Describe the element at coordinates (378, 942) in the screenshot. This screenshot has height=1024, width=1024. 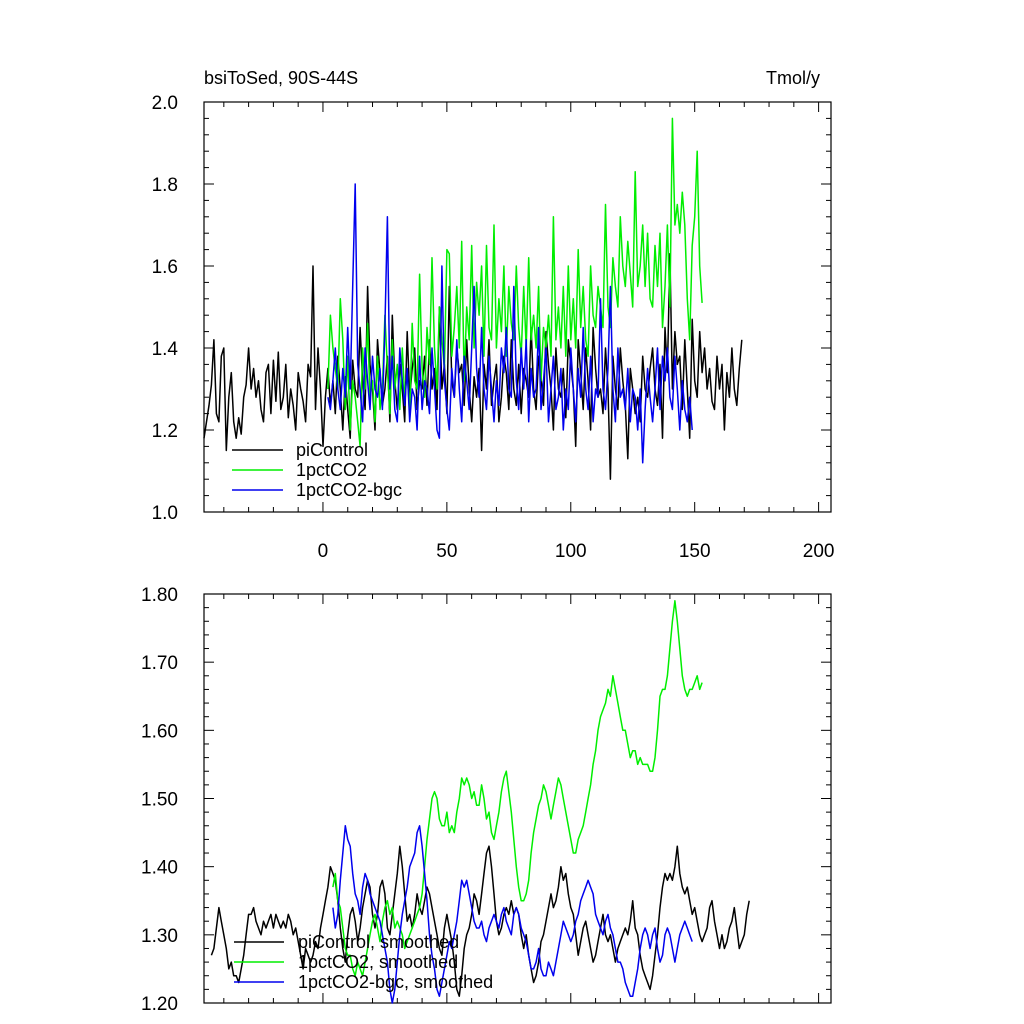
I see `legend-label: piControl, smoothed` at that location.